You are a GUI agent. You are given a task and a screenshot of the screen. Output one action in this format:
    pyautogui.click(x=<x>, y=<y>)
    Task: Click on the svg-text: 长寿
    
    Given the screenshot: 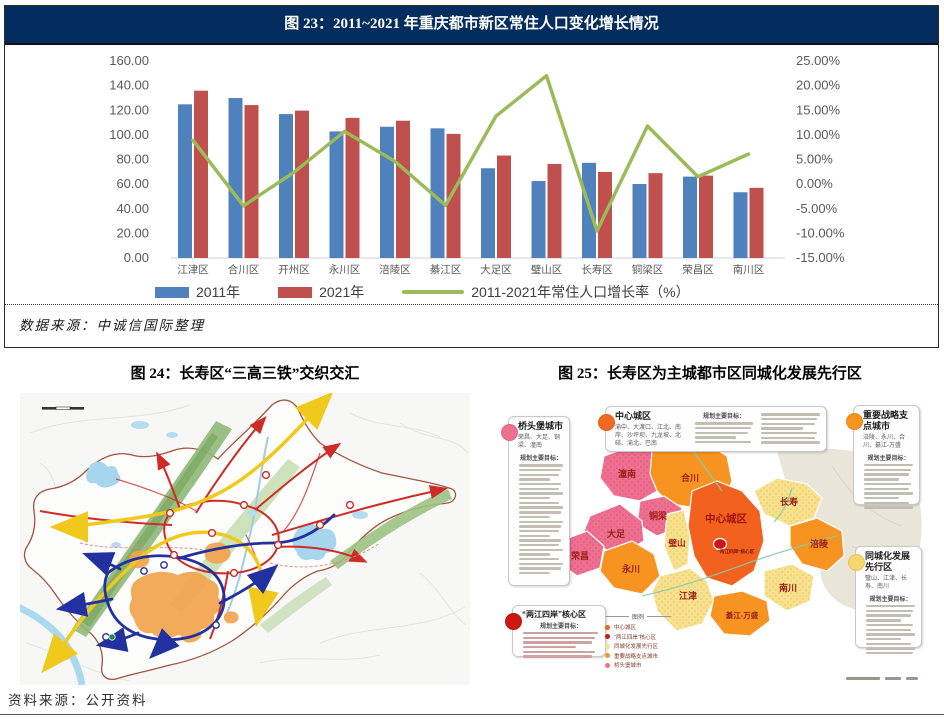 What is the action you would take?
    pyautogui.click(x=789, y=501)
    